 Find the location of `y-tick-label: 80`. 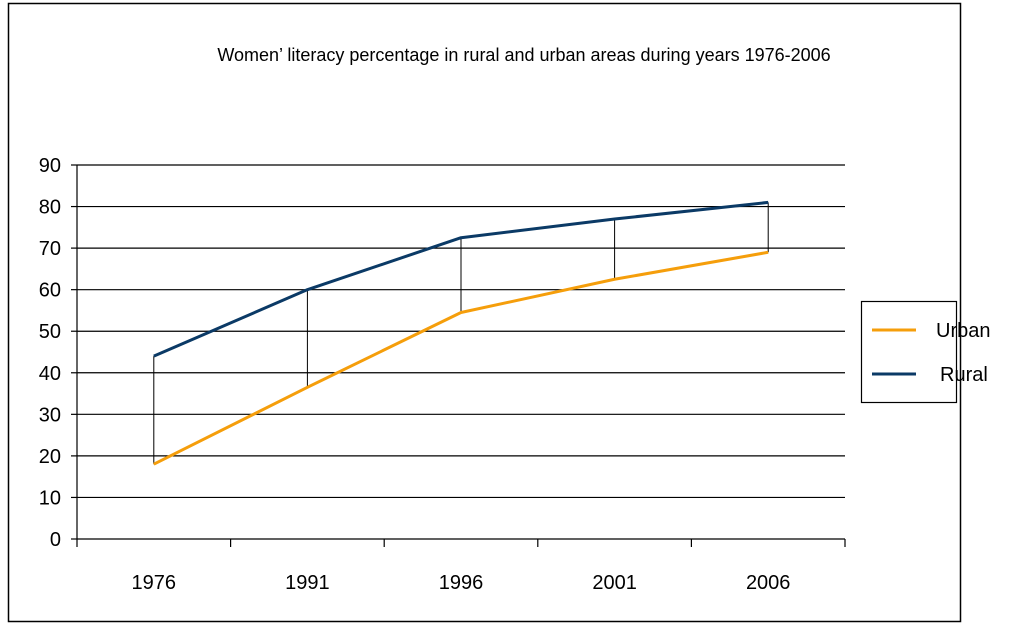

y-tick-label: 80 is located at coordinates (50, 208).